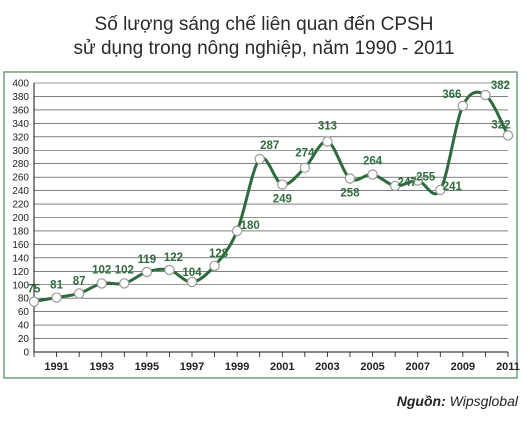  What do you see at coordinates (173, 258) in the screenshot?
I see `data-label: 122` at bounding box center [173, 258].